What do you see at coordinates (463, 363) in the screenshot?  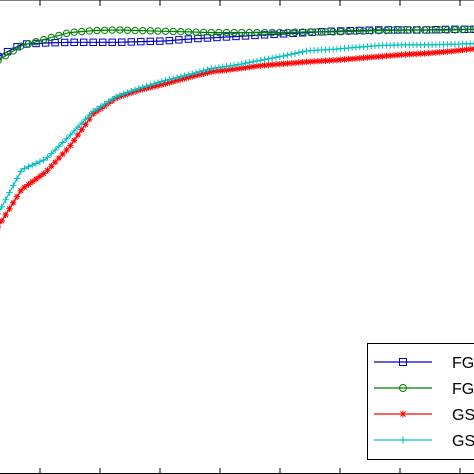 I see `legend-label: FG` at bounding box center [463, 363].